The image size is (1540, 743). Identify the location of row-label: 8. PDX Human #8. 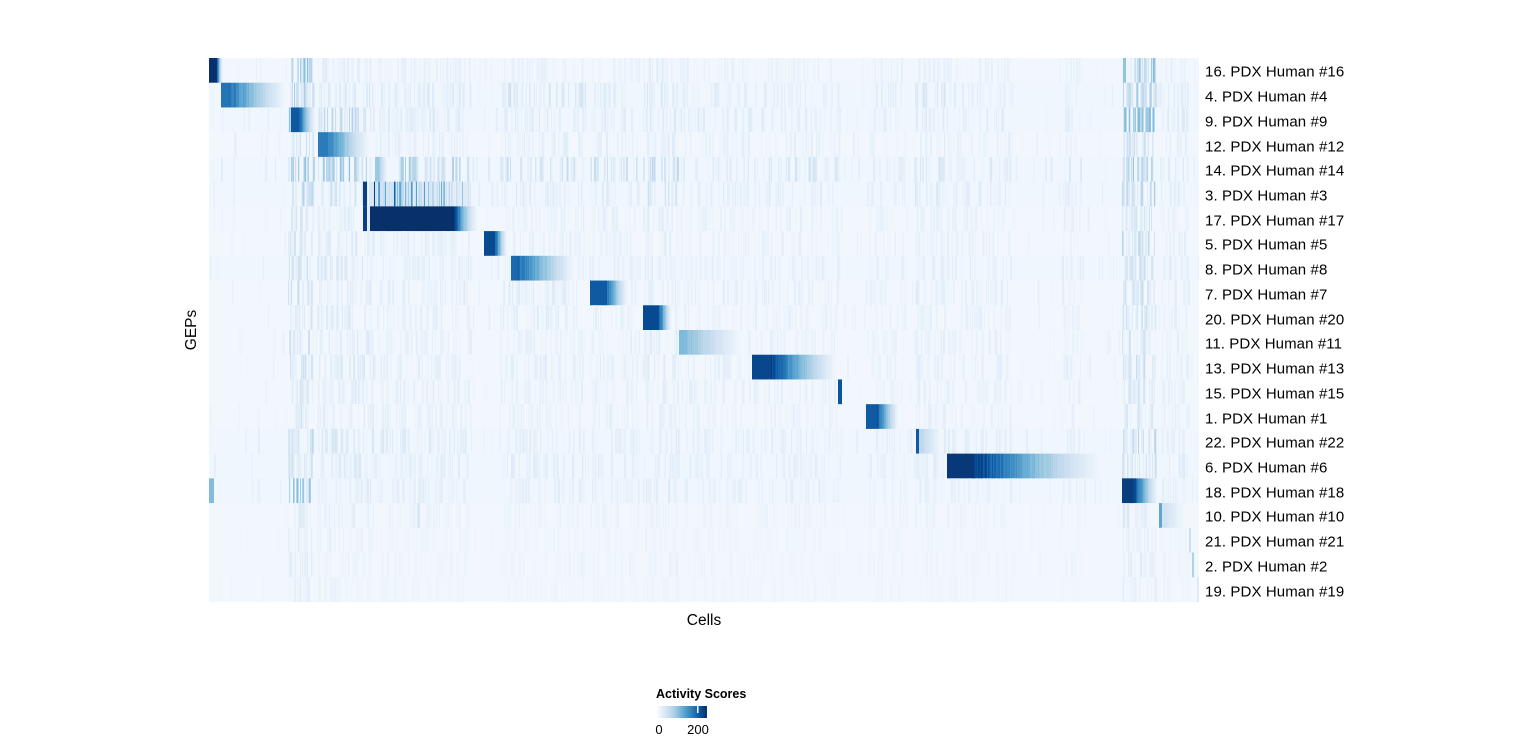
(1266, 270).